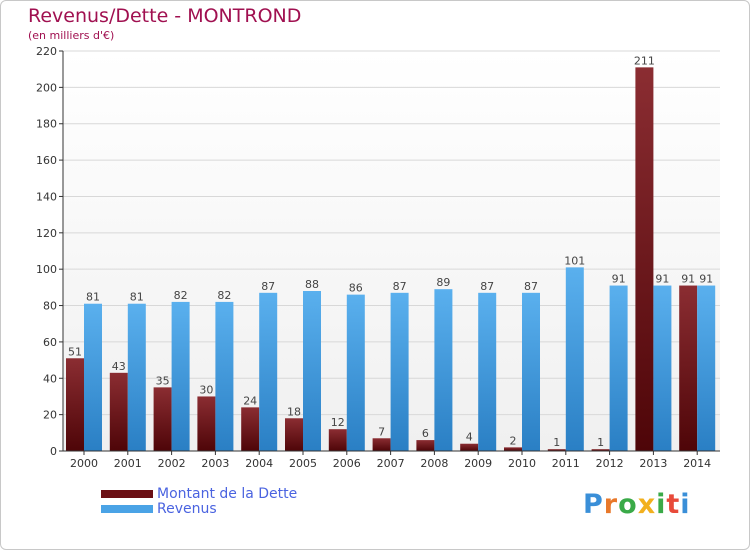  I want to click on y-tick-label: 220, so click(46, 51).